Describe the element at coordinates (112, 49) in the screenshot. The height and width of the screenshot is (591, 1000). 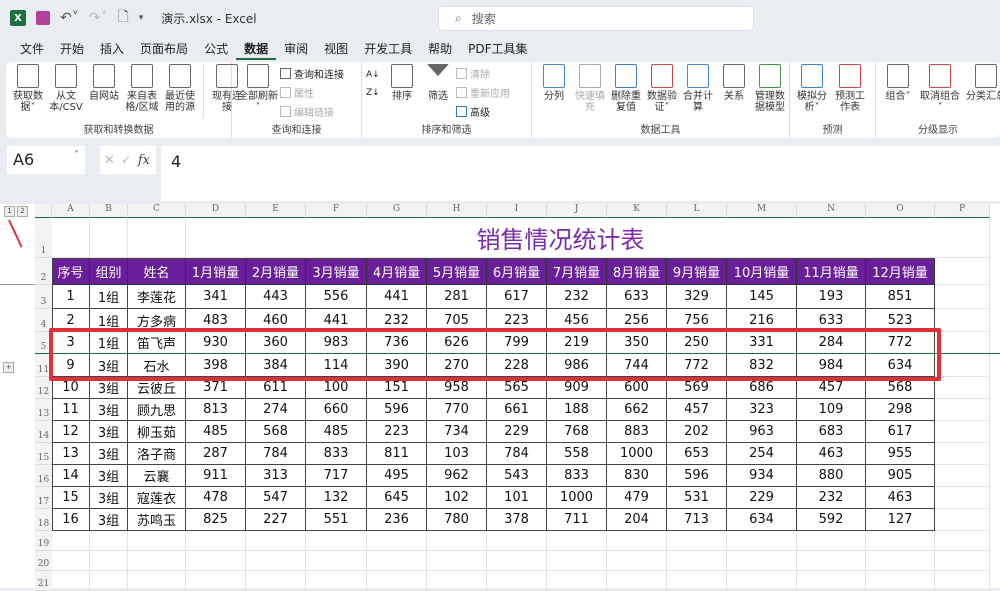
I see `tab-2: 插入` at that location.